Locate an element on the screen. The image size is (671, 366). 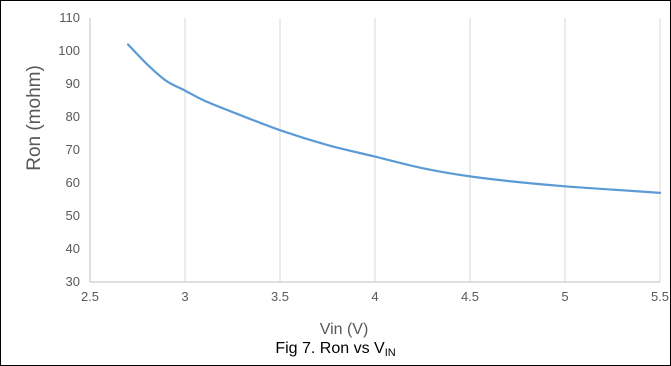
x-tick-label: 2.5 is located at coordinates (90, 296).